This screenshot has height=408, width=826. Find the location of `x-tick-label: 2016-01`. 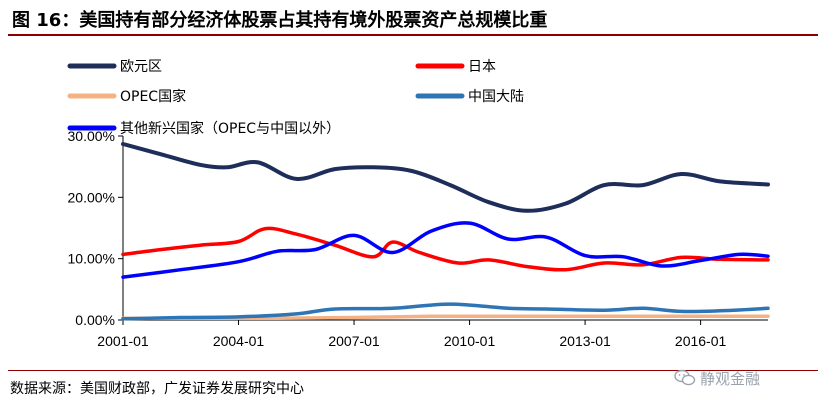

x-tick-label: 2016-01 is located at coordinates (701, 341).